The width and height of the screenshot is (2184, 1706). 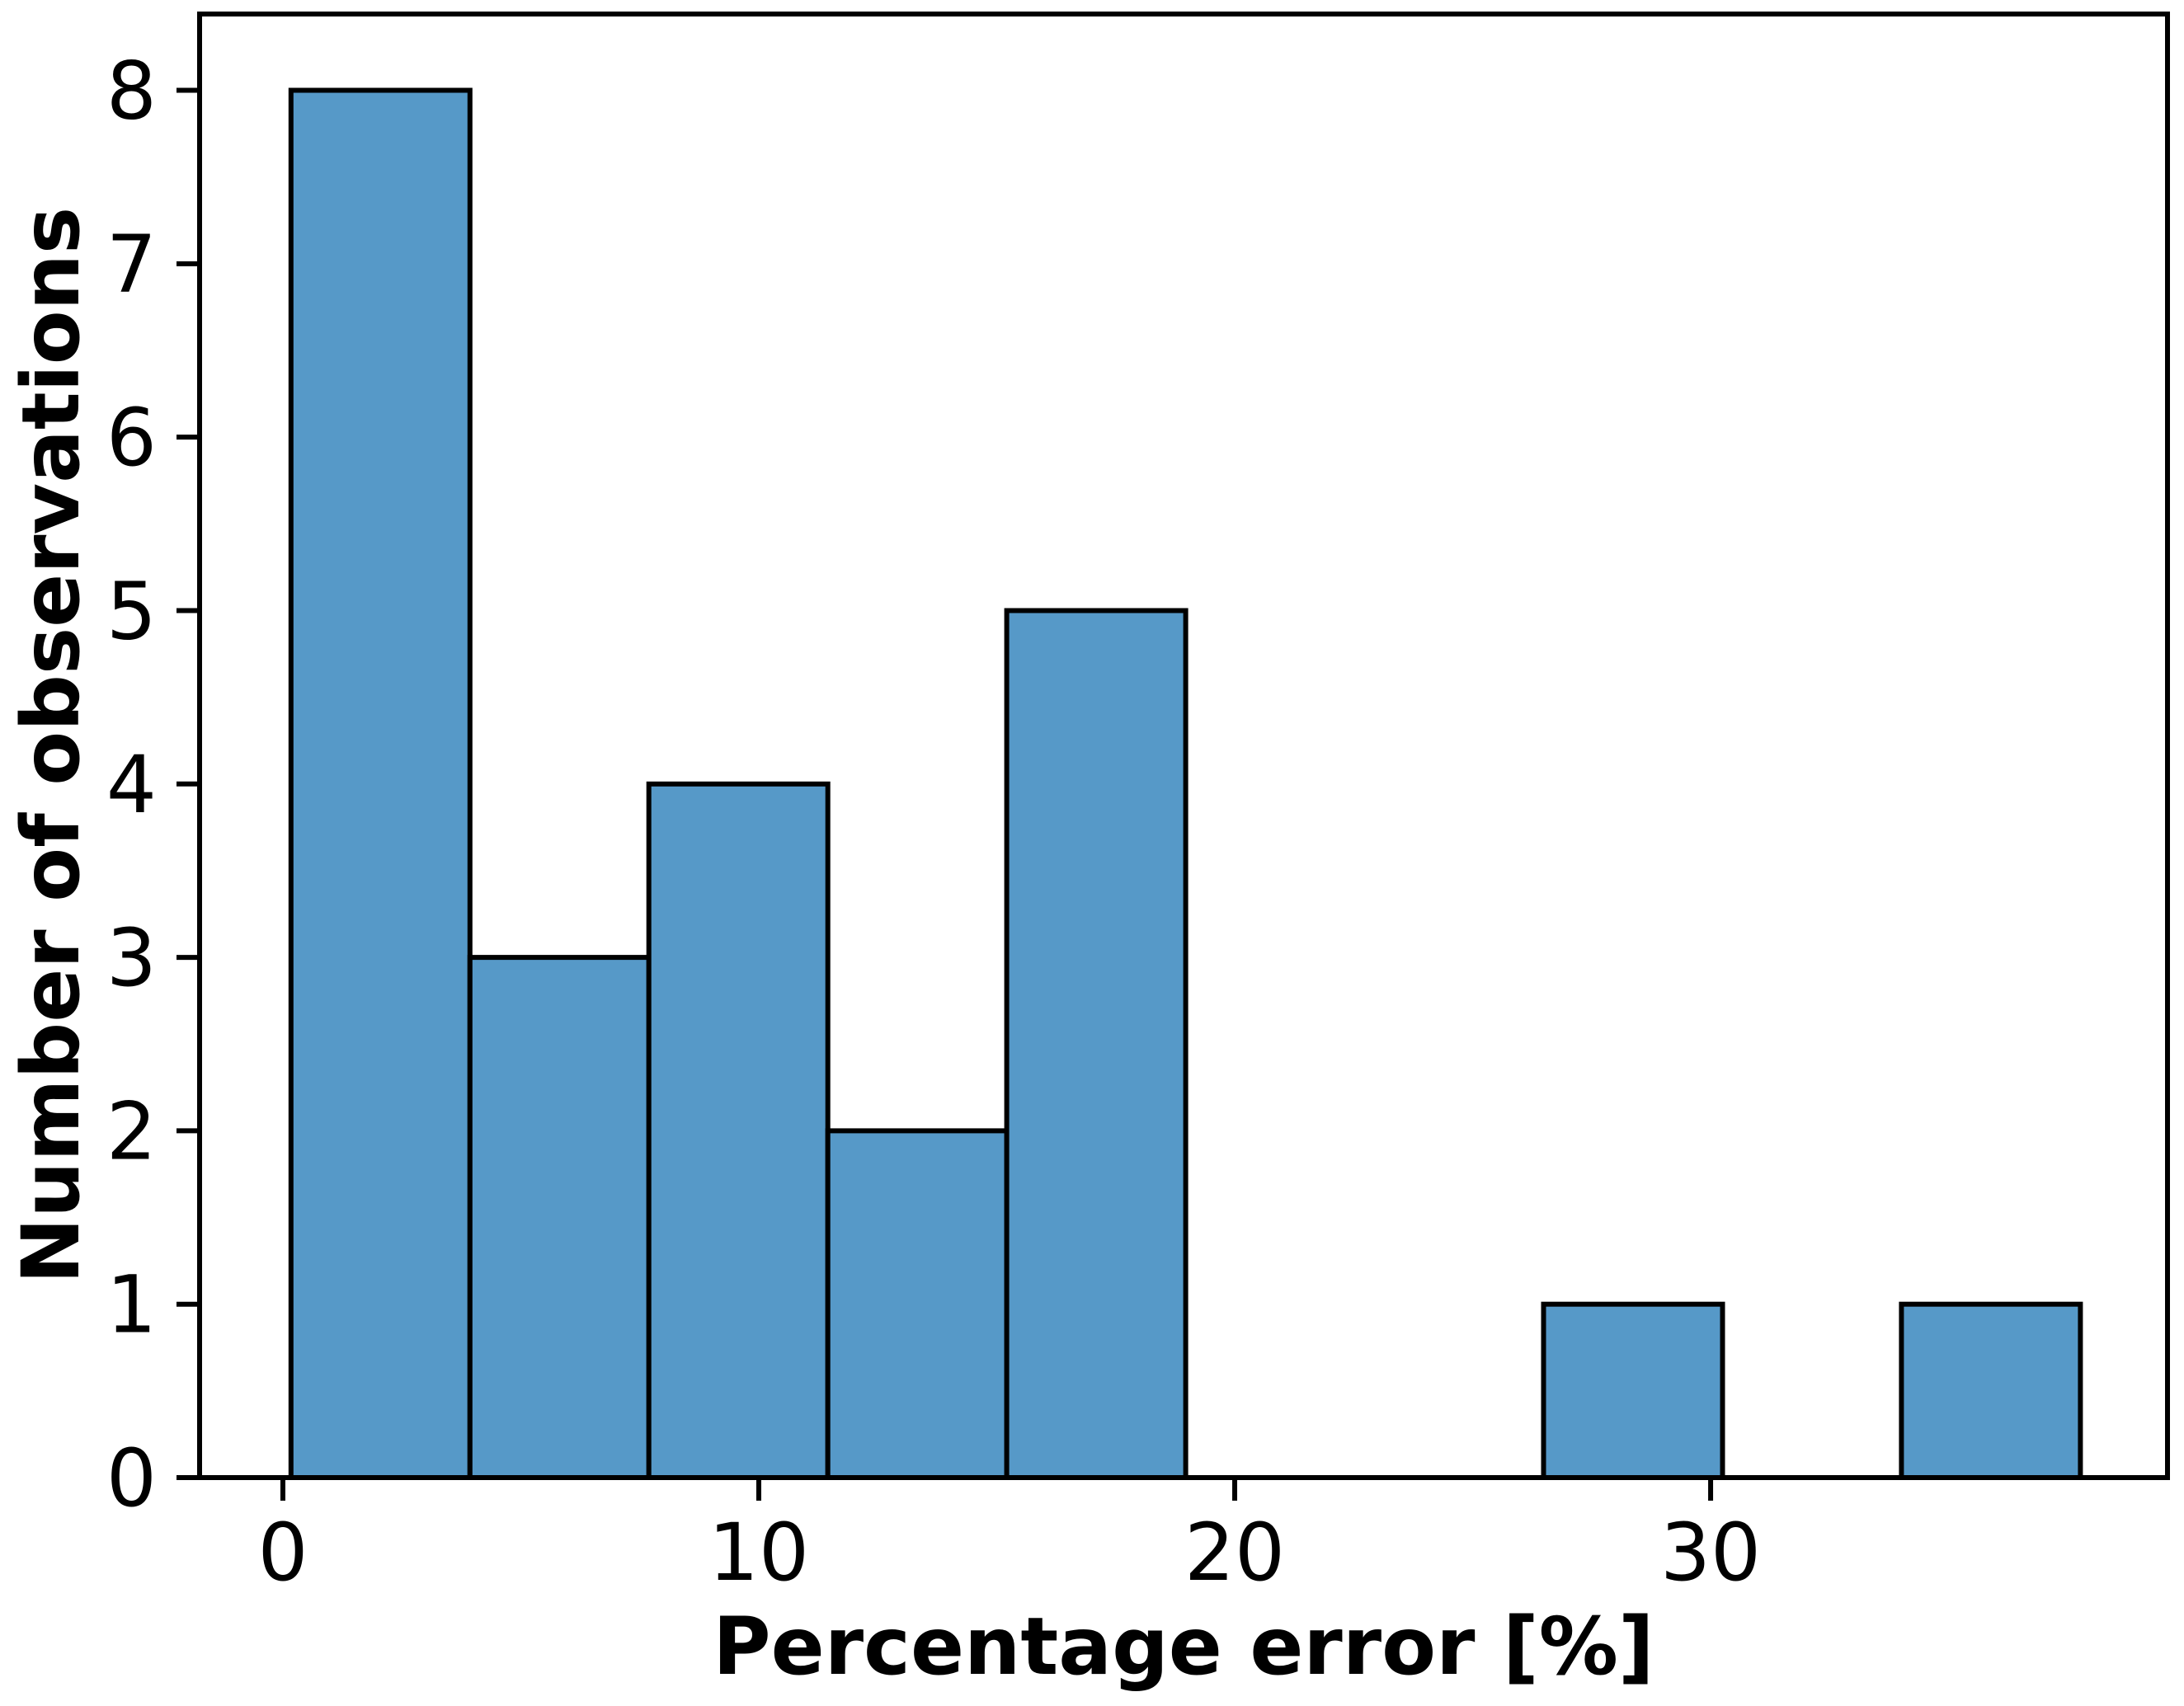 What do you see at coordinates (131, 1131) in the screenshot?
I see `y-tick-label: 2` at bounding box center [131, 1131].